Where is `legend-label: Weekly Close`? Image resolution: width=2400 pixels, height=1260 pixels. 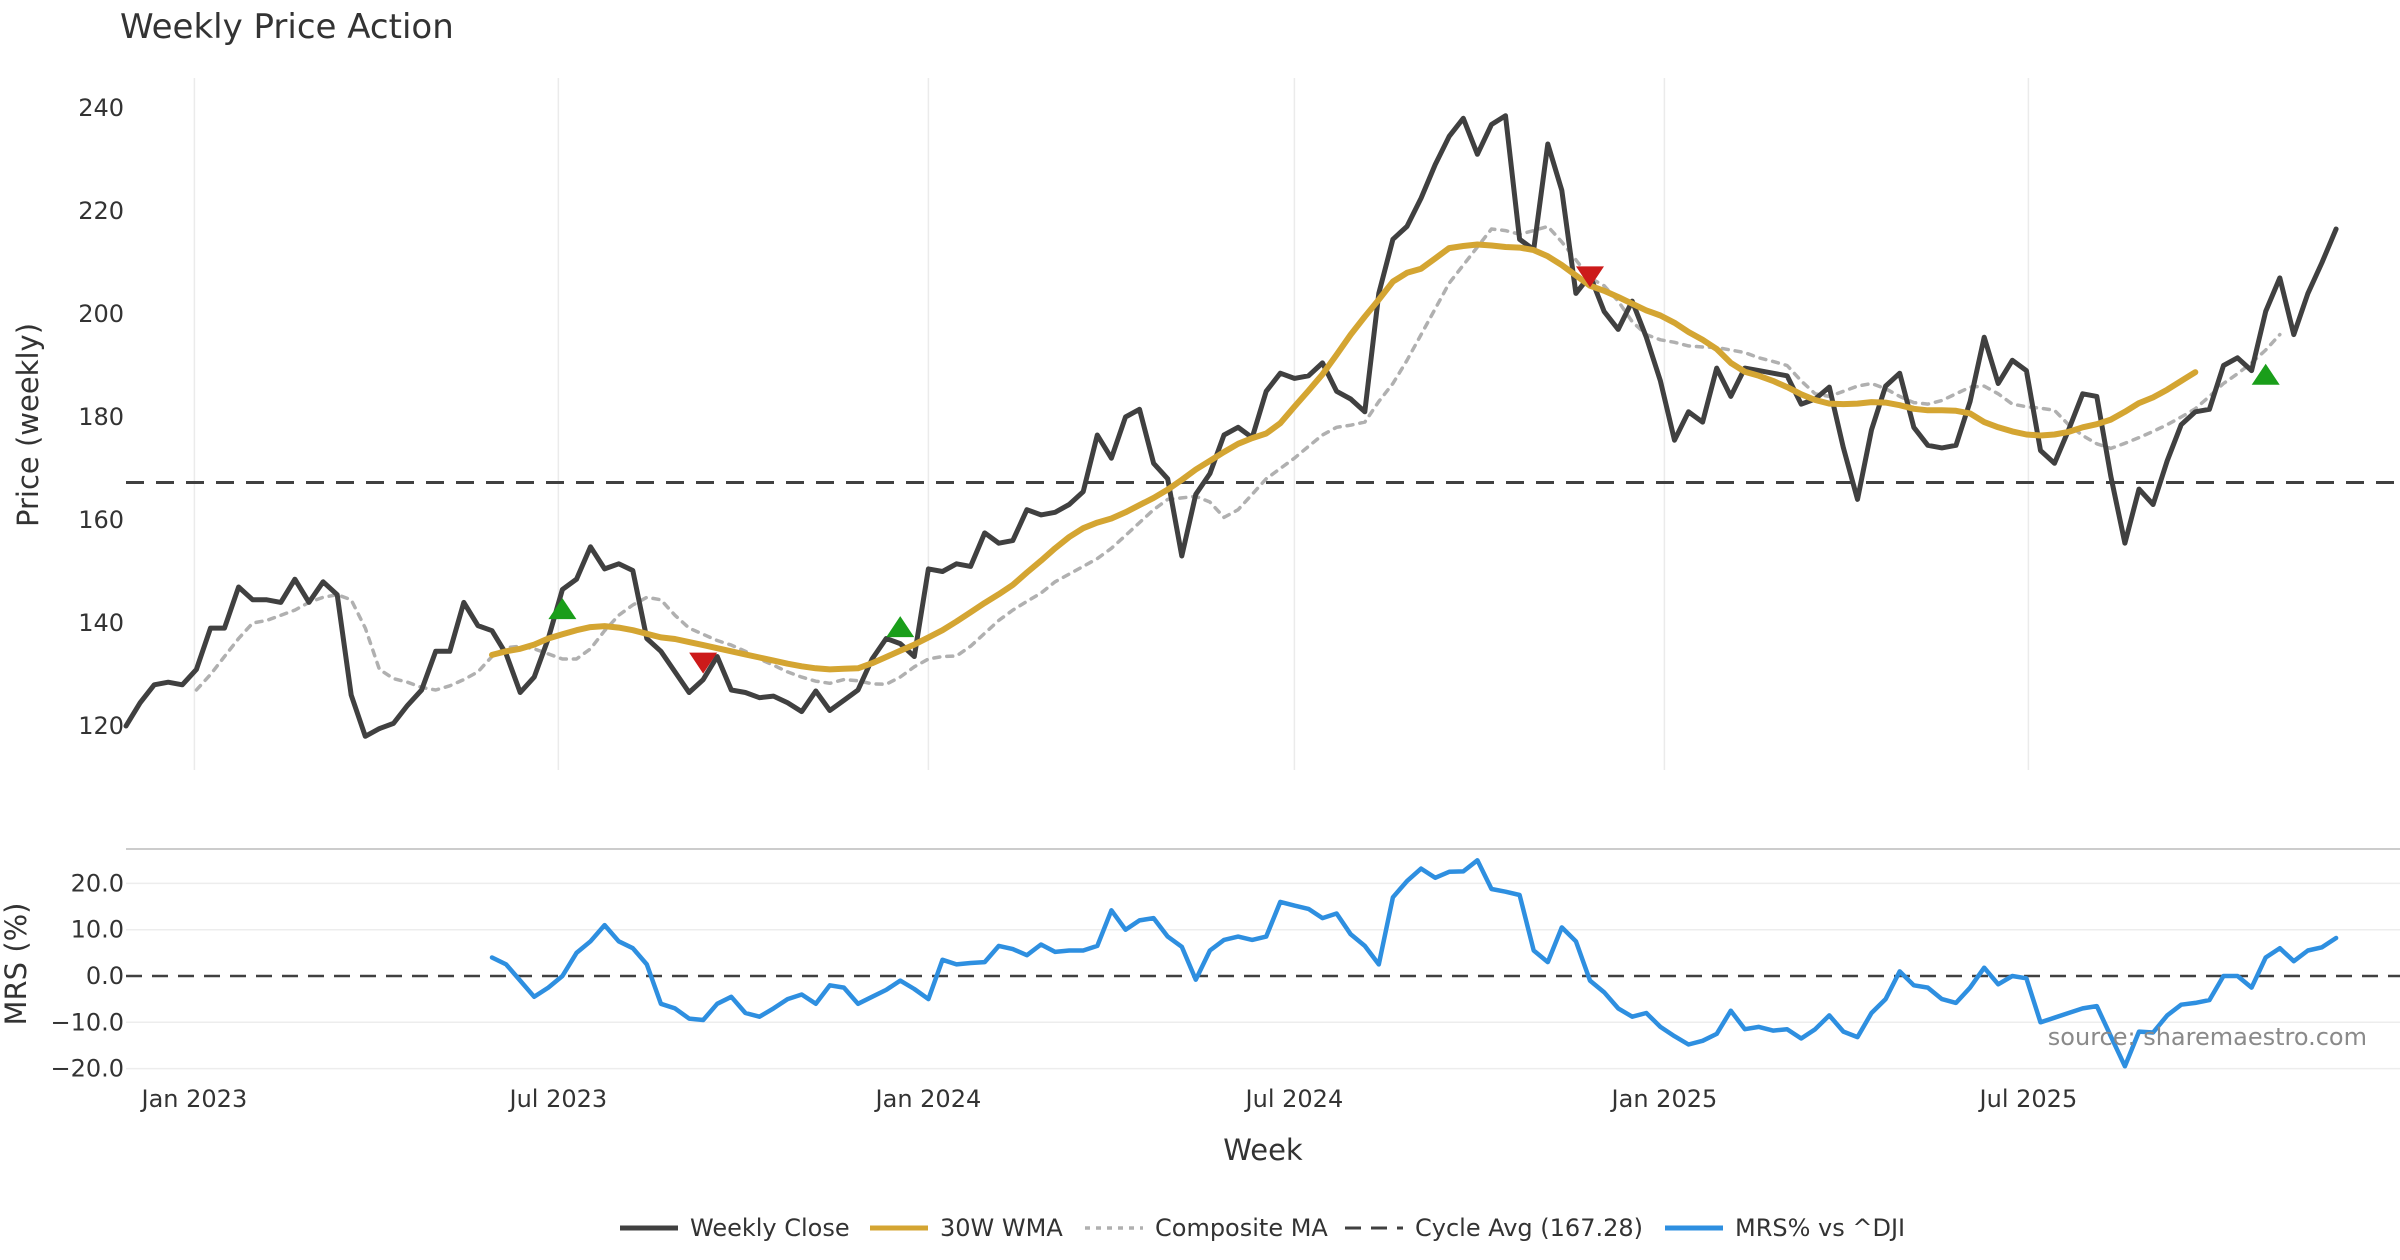 legend-label: Weekly Close is located at coordinates (770, 1228).